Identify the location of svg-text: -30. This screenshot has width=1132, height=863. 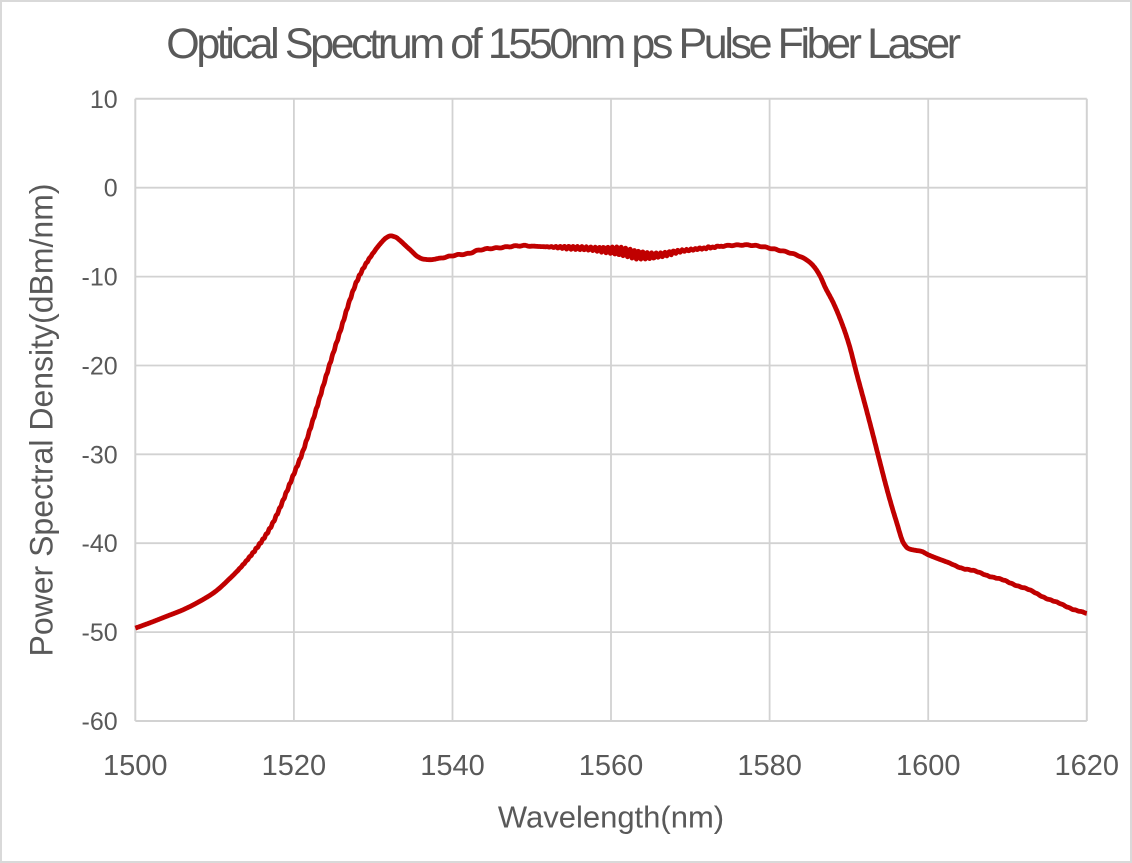
(100, 455).